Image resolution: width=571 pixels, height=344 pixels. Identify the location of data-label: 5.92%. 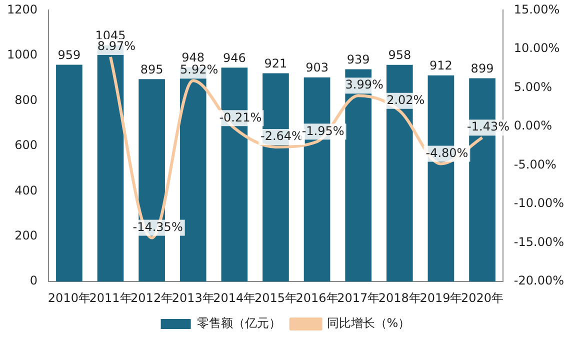
(199, 69).